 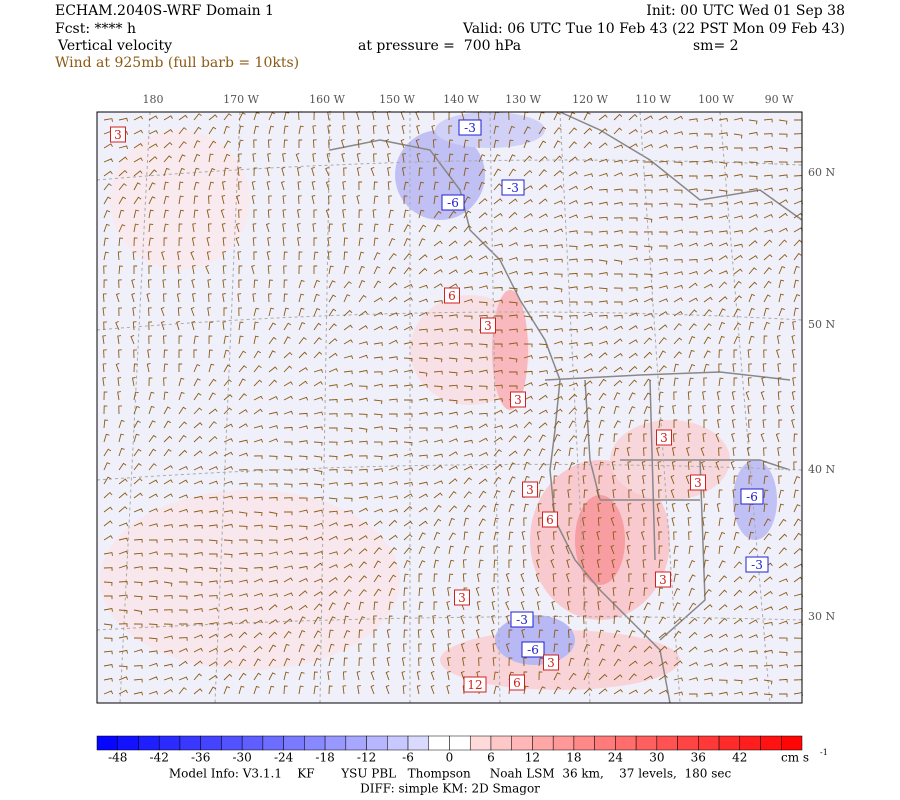 What do you see at coordinates (200, 758) in the screenshot?
I see `colorbar-tick-label: -36` at bounding box center [200, 758].